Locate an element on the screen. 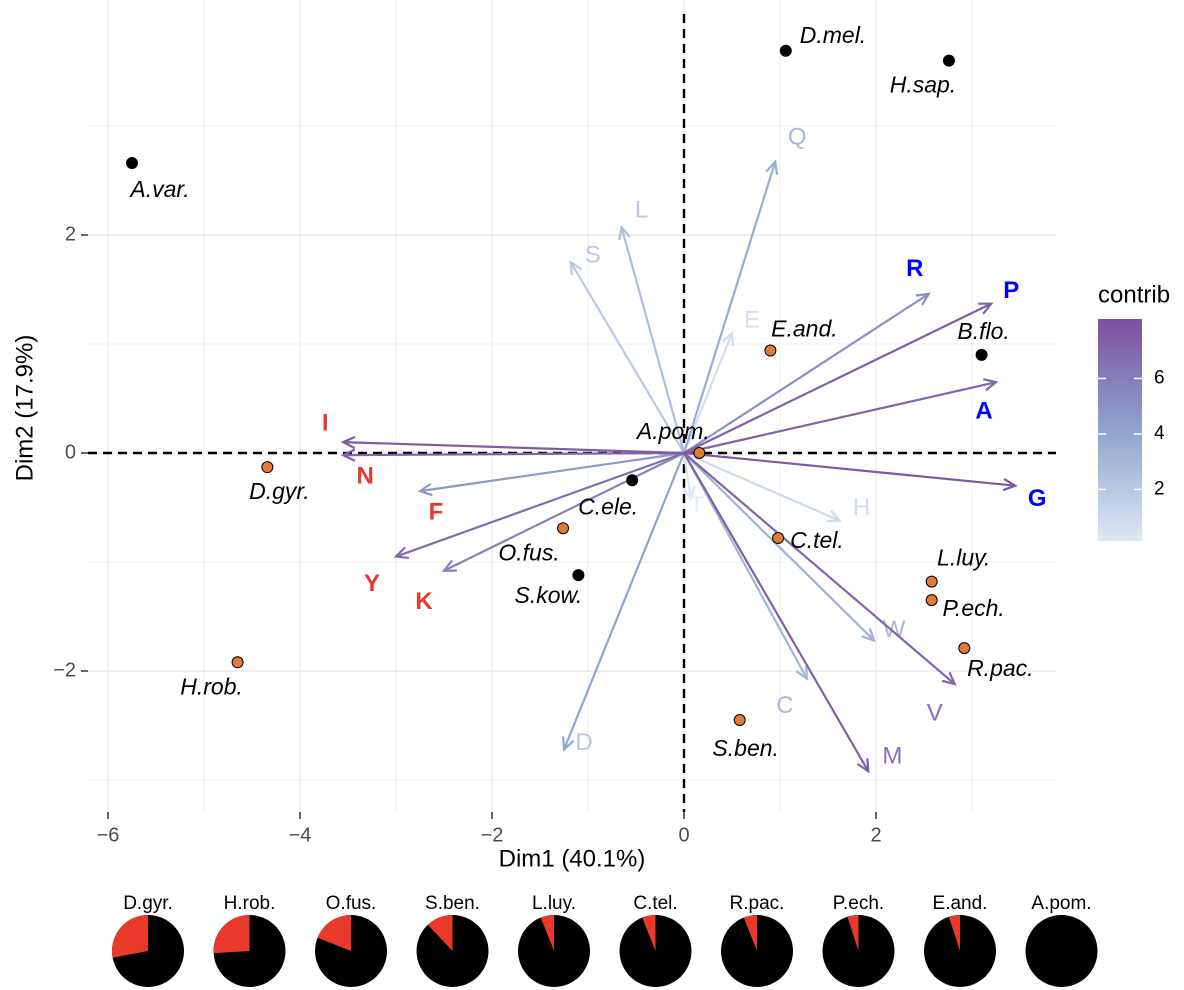 Image resolution: width=1184 pixels, height=990 pixels. point-label: R.pac. is located at coordinates (1000, 668).